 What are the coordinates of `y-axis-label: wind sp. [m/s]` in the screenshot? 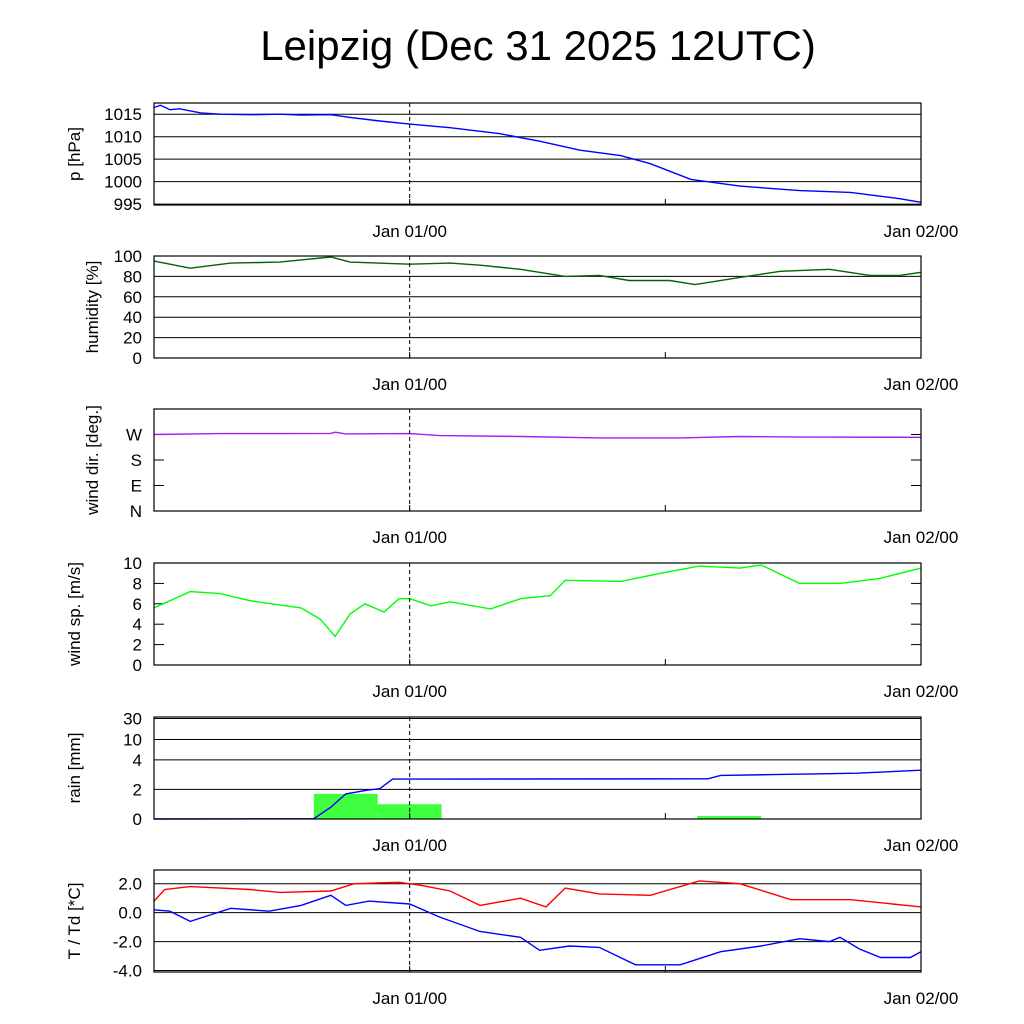 It's located at (74, 614).